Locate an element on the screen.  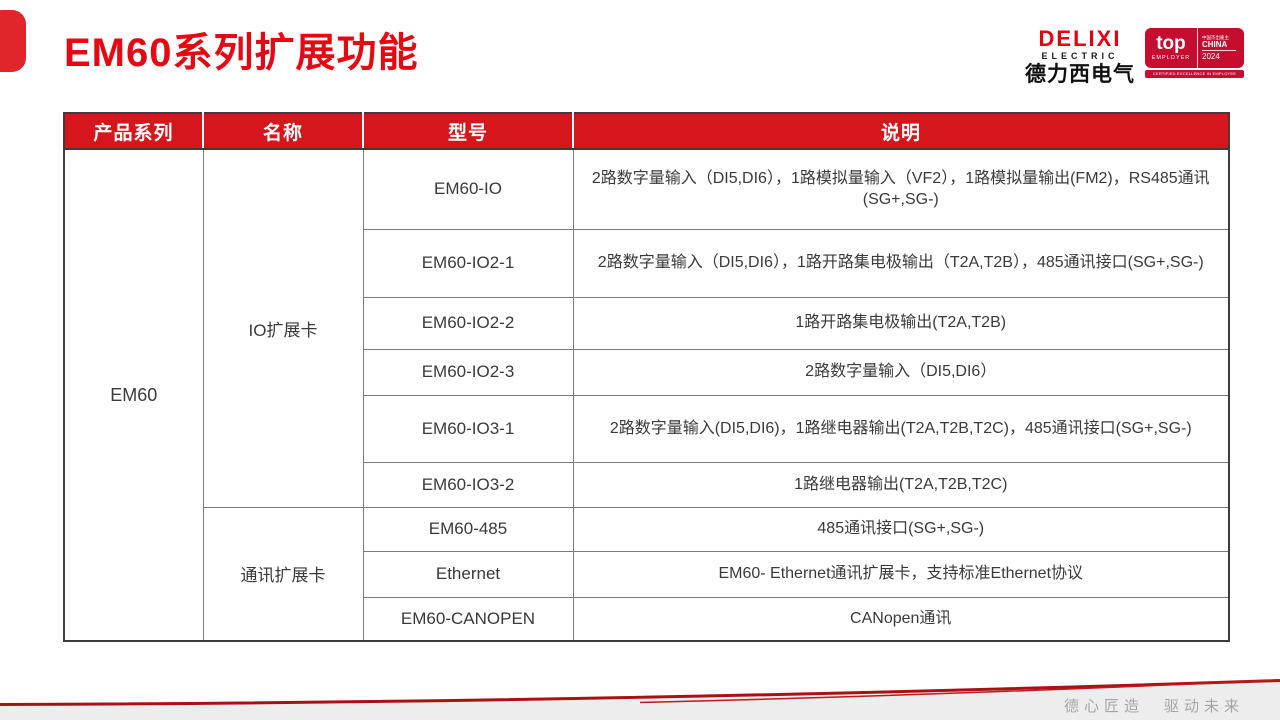
table-header-row: 产品系列 名称 型号 说明 is located at coordinates (646, 131).